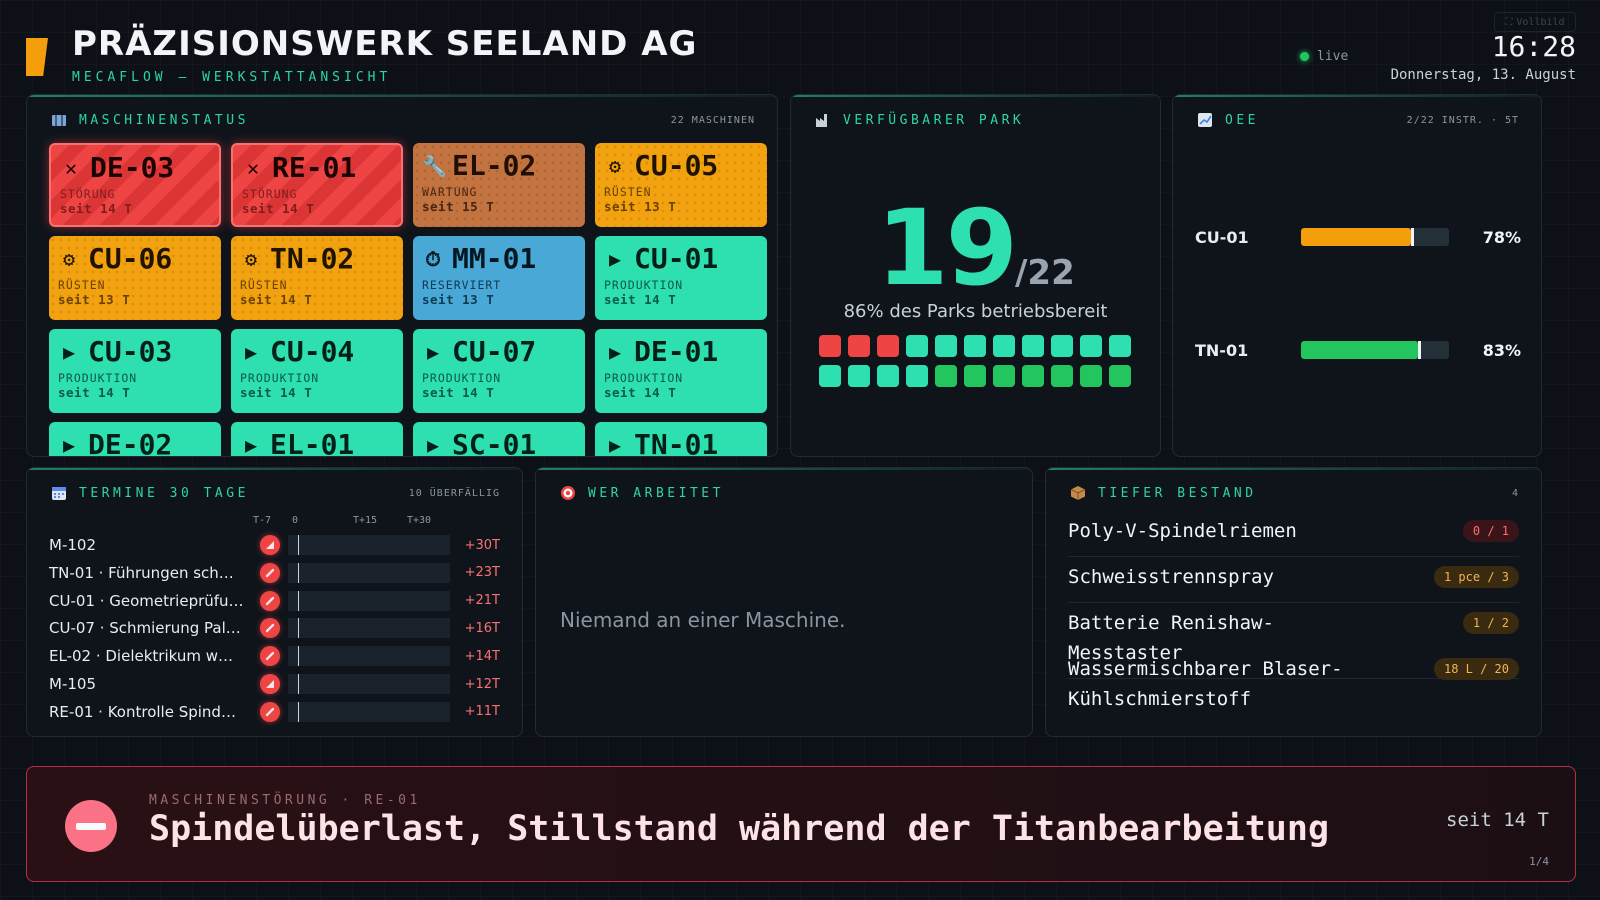 This screenshot has height=900, width=1600. I want to click on machine-status: STÖRUNG, so click(88, 194).